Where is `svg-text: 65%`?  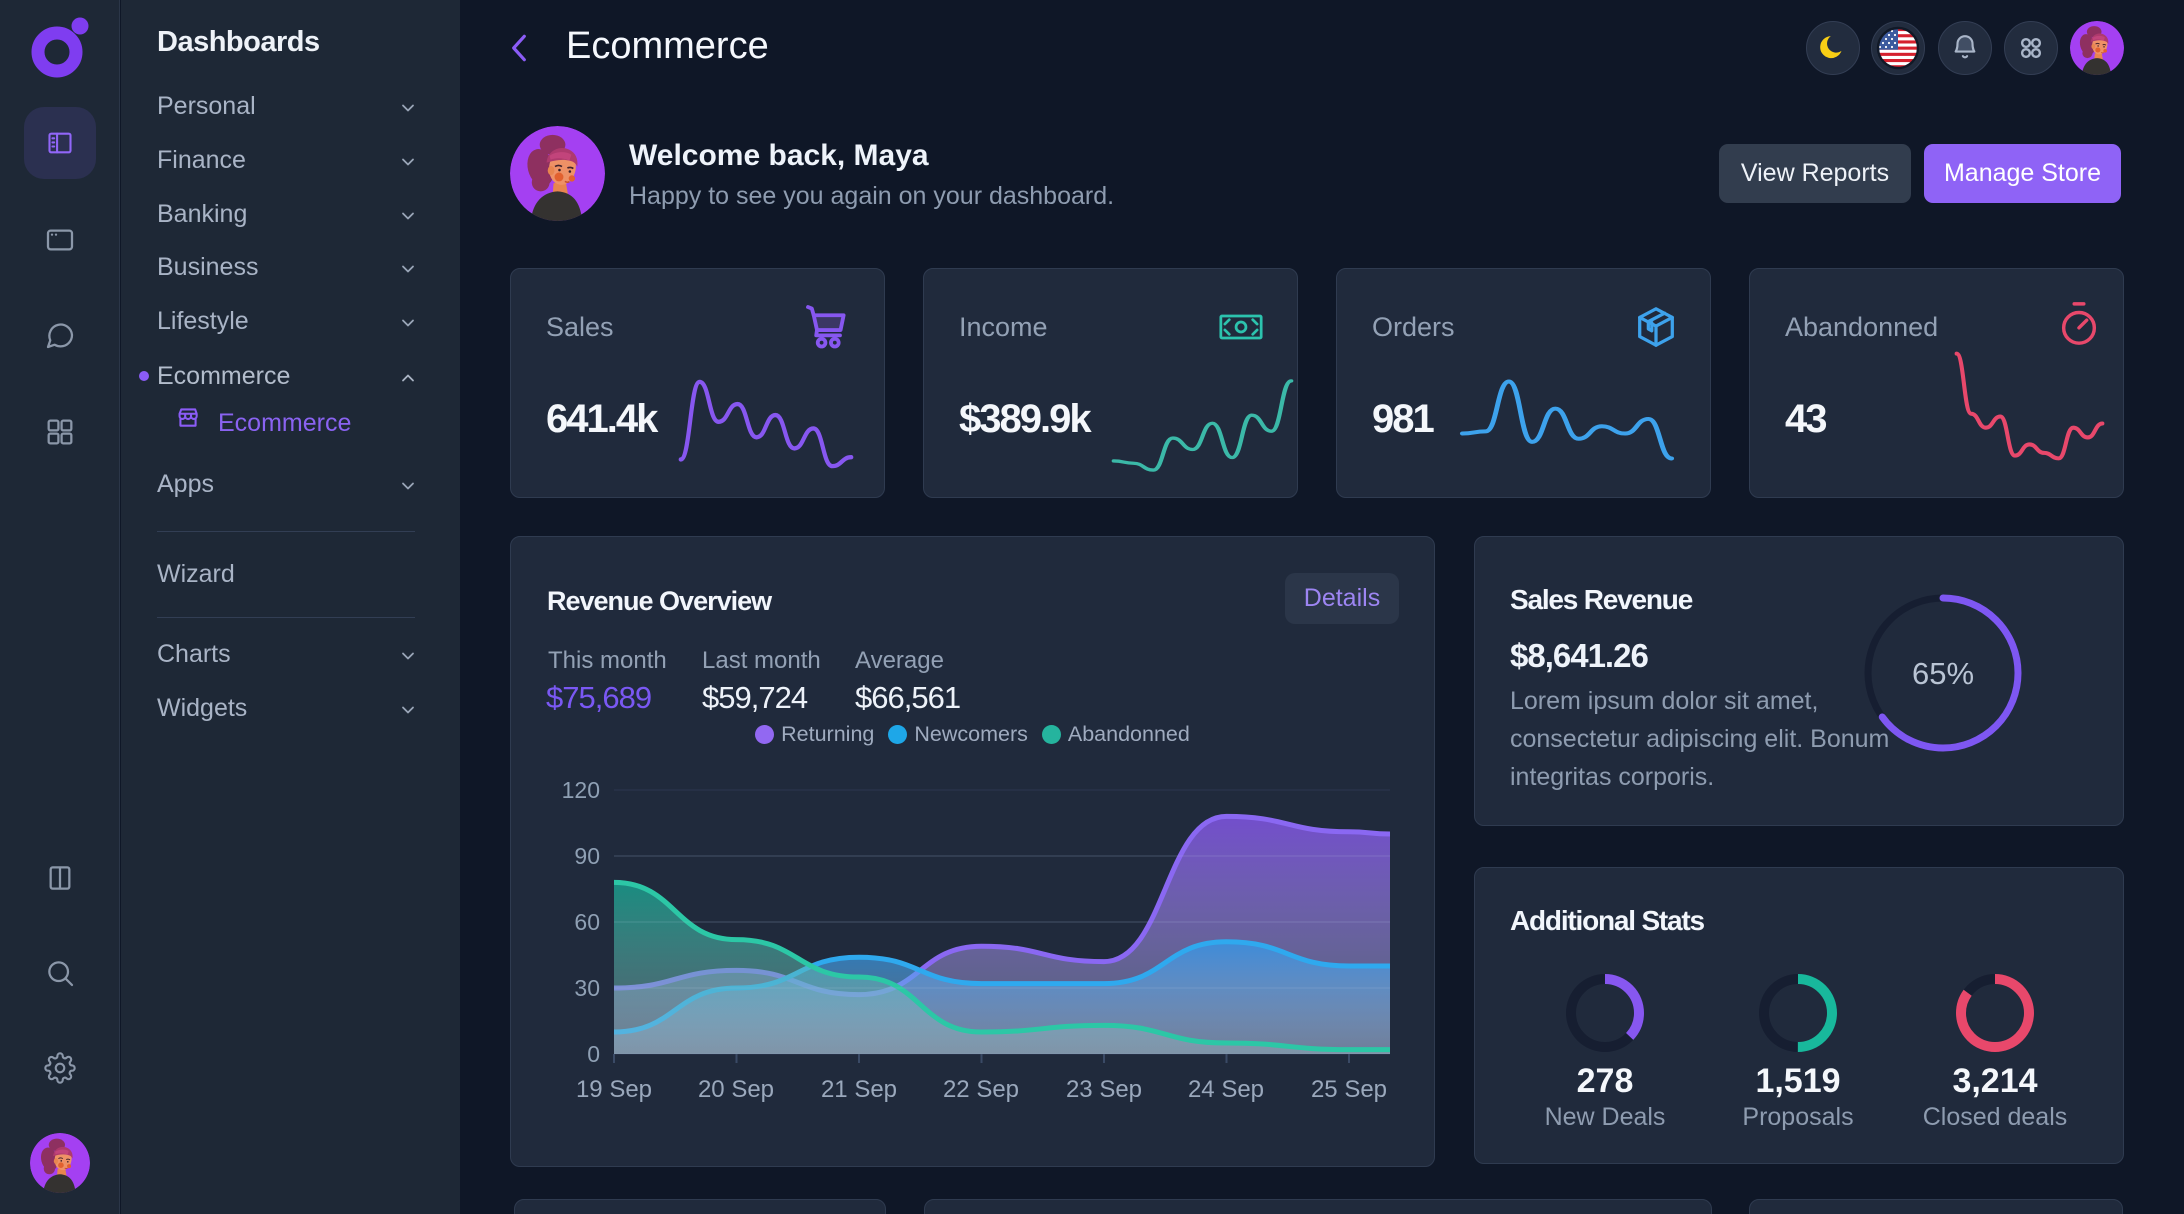 svg-text: 65% is located at coordinates (1943, 673).